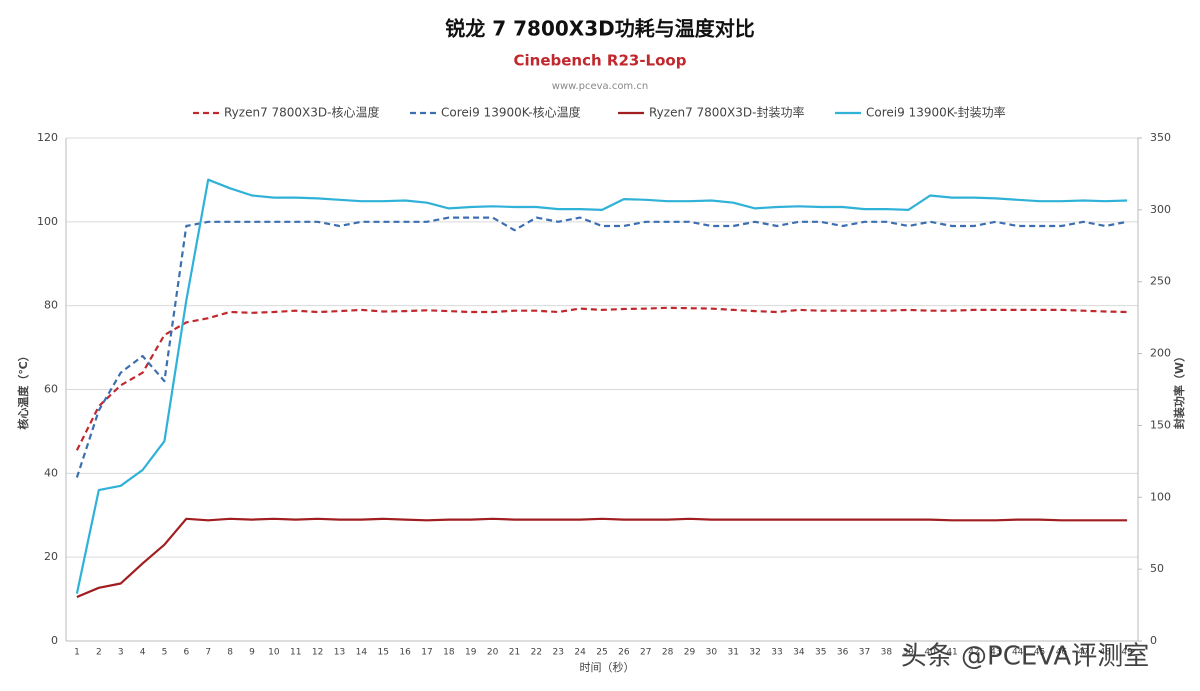 This screenshot has width=1200, height=691. What do you see at coordinates (77, 653) in the screenshot?
I see `x-tick-label: 1` at bounding box center [77, 653].